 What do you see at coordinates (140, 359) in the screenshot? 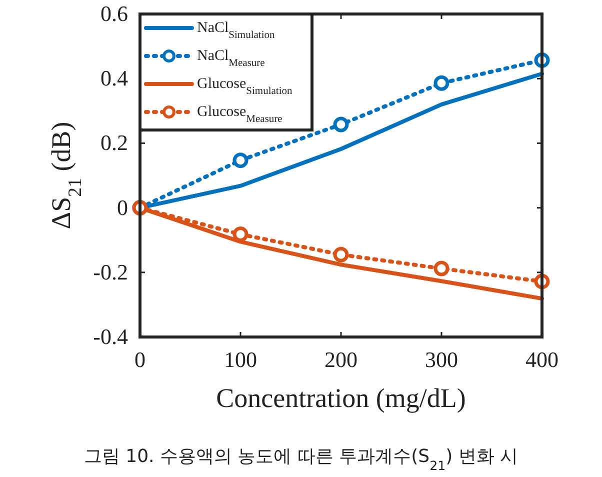
I see `x-tick-label: 0` at bounding box center [140, 359].